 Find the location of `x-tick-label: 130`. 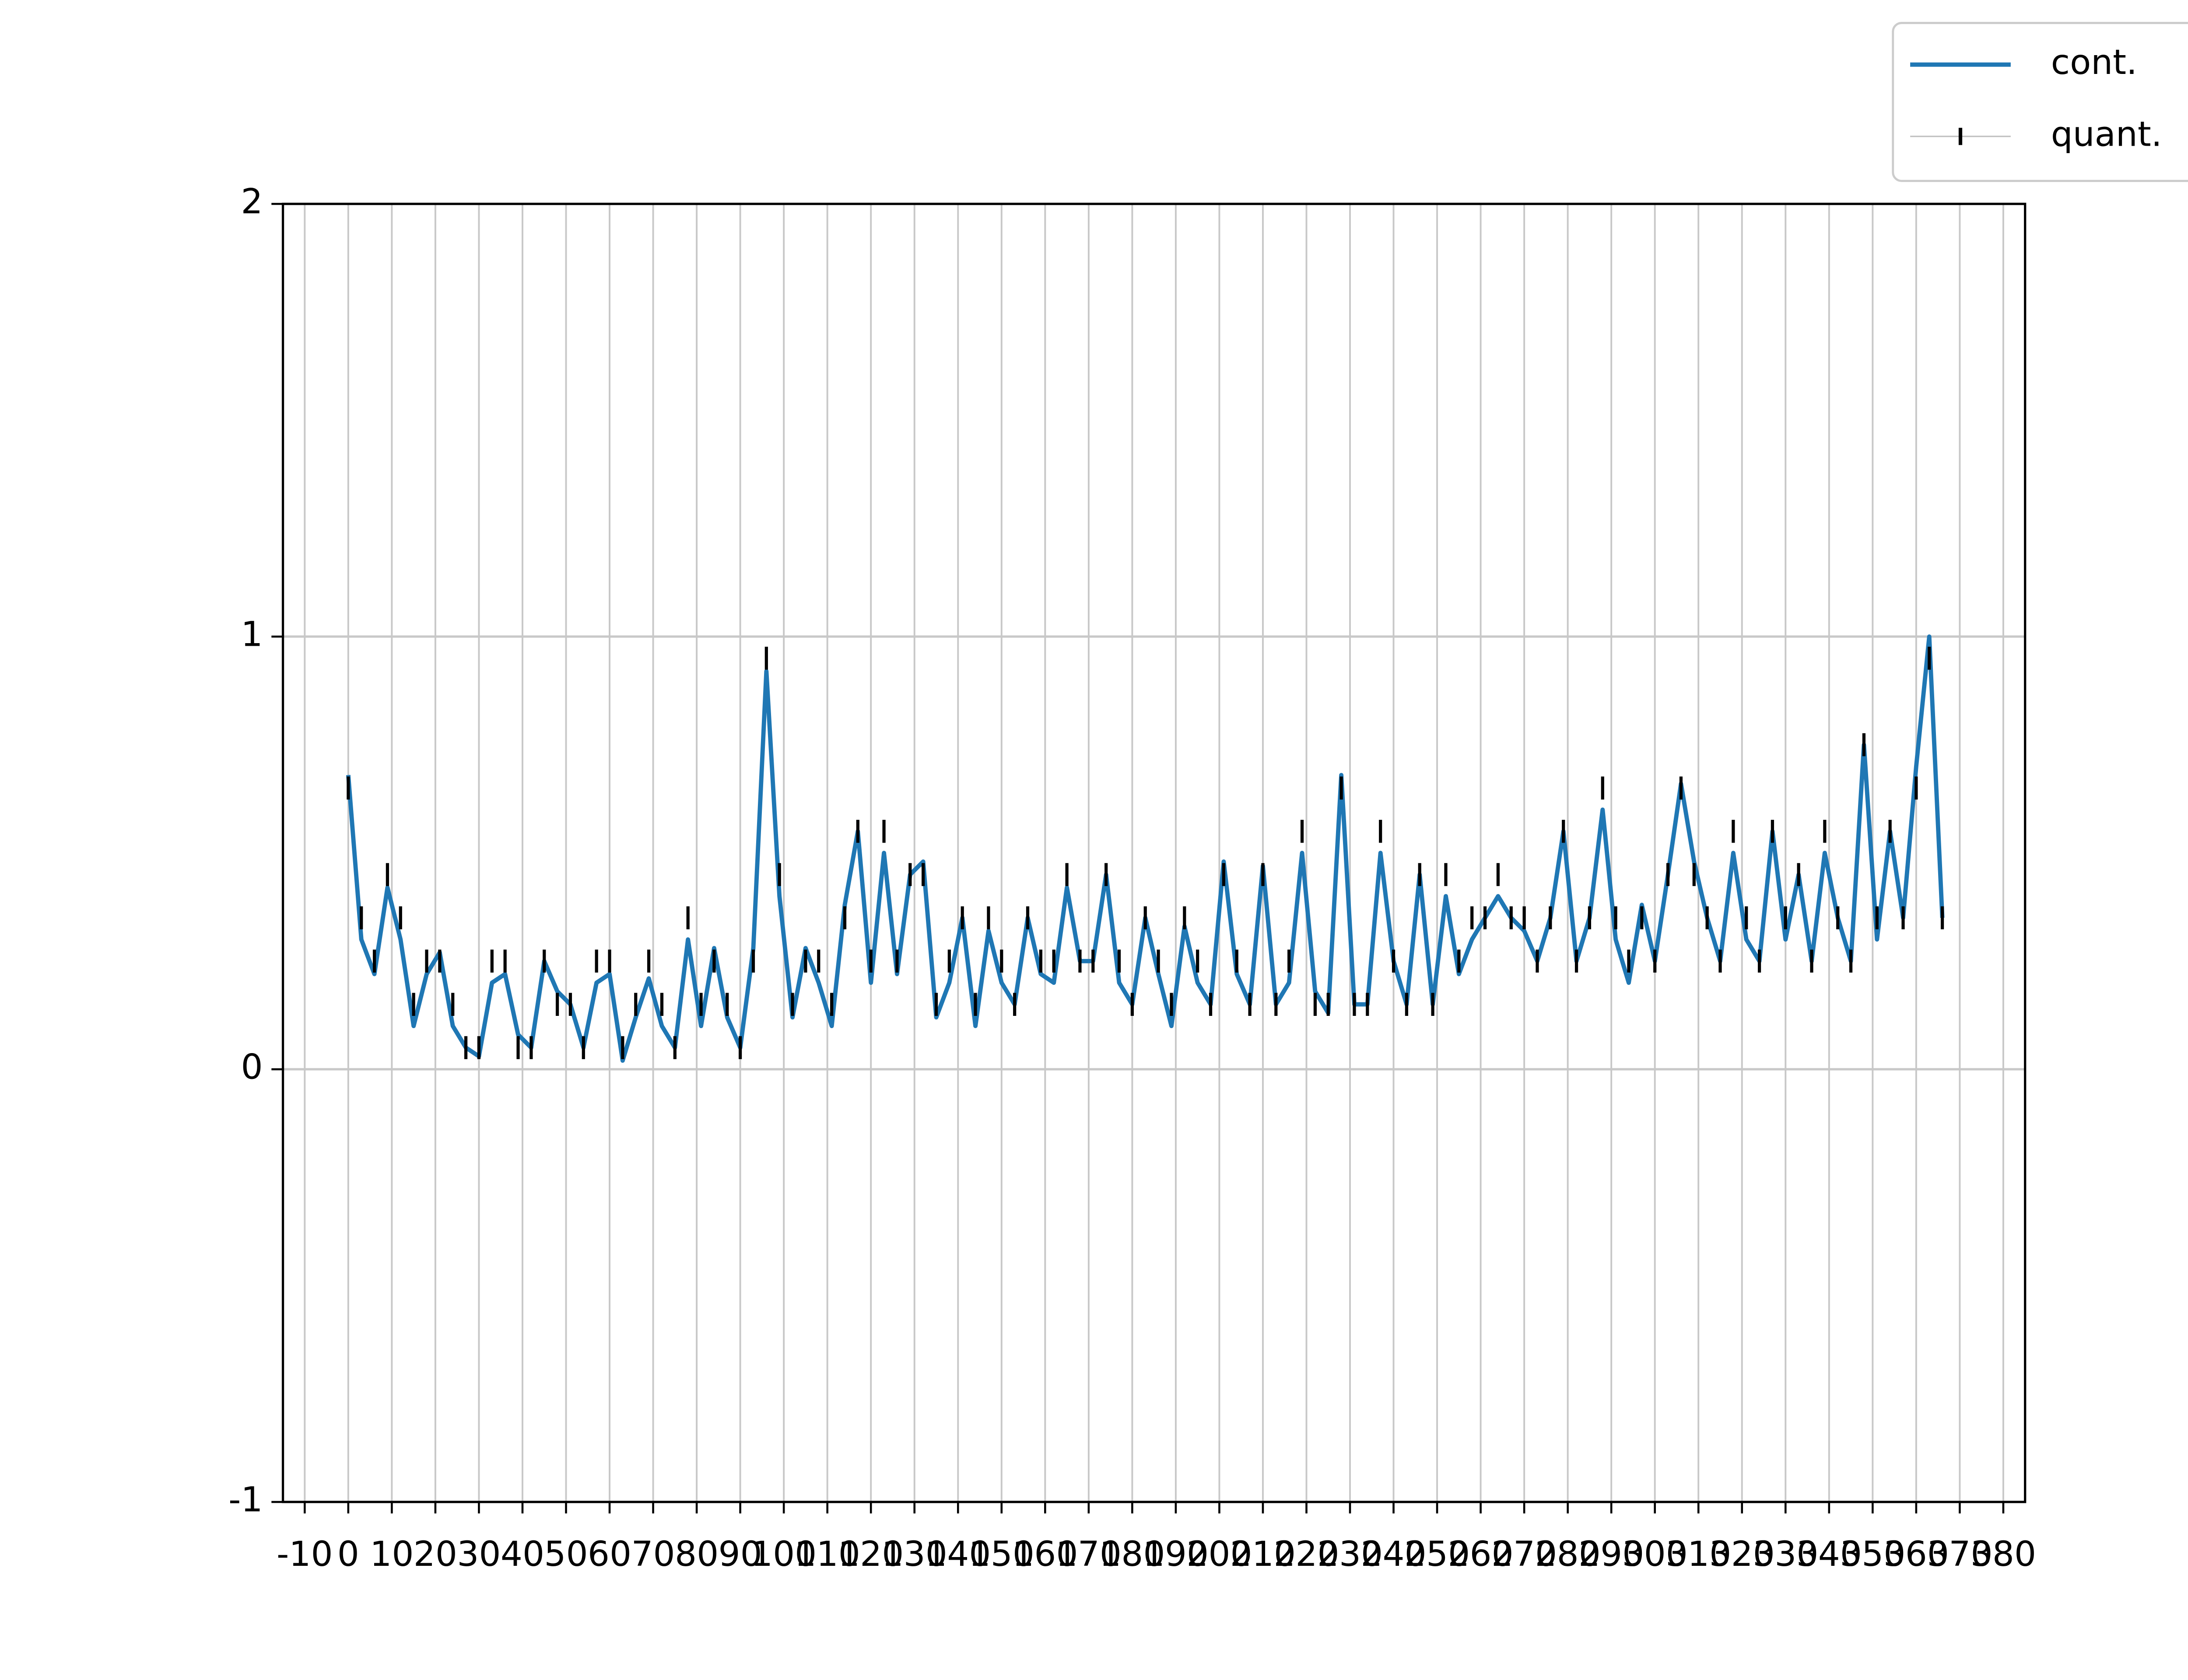

x-tick-label: 130 is located at coordinates (914, 1554).